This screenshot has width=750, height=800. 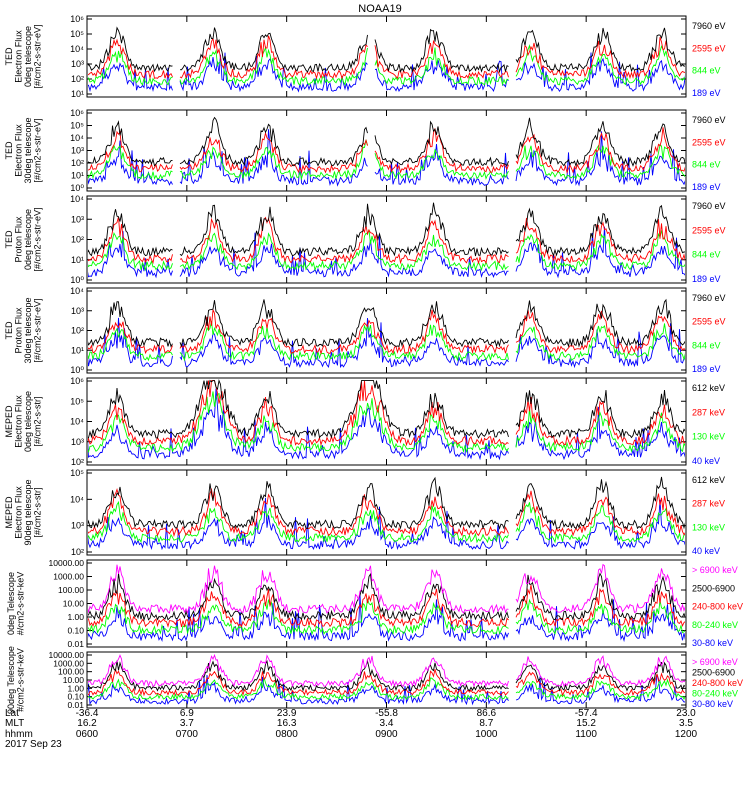 What do you see at coordinates (706, 551) in the screenshot?
I see `legend-entry: 40 keV` at bounding box center [706, 551].